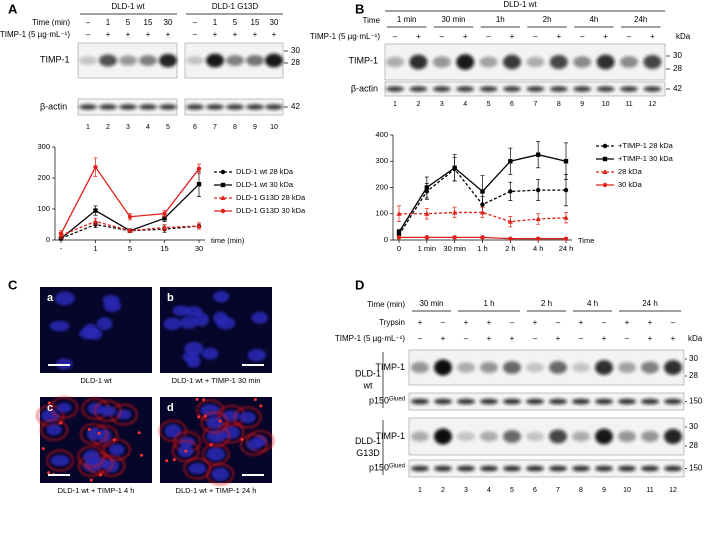  Describe the element at coordinates (381, 134) in the screenshot. I see `y-tick-label: 400` at that location.